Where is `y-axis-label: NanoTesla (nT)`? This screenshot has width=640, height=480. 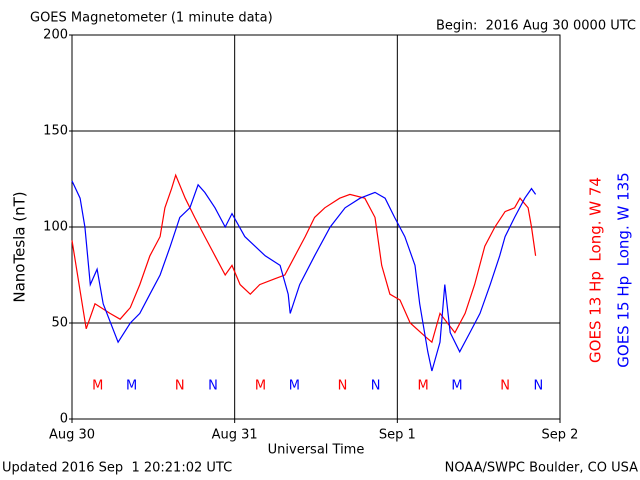 y-axis-label: NanoTesla (nT) is located at coordinates (20, 246).